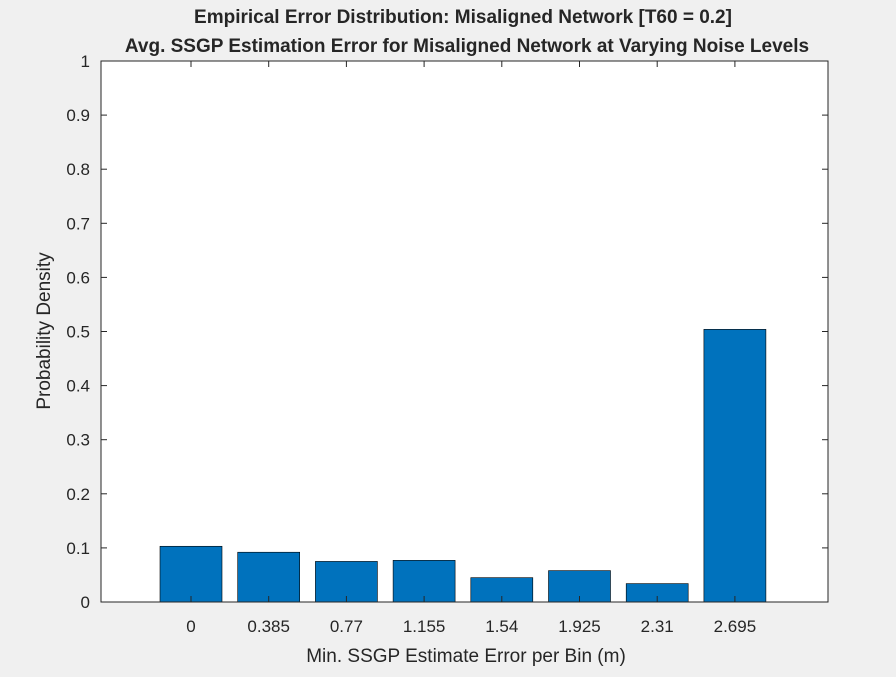 This screenshot has width=896, height=677. I want to click on y-tick-label: 0.7, so click(78, 223).